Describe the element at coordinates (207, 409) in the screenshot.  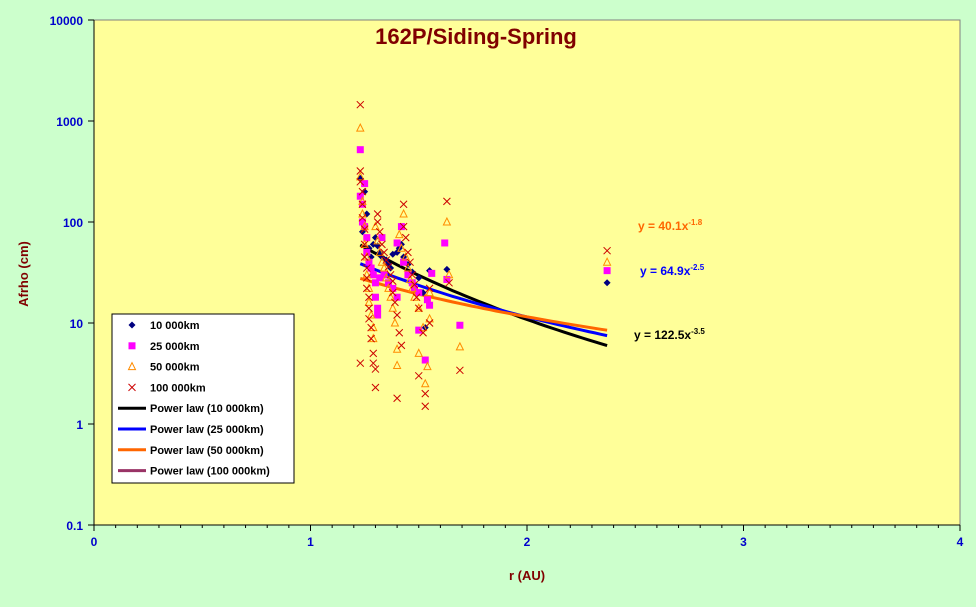
I see `legend-label: Power law (10 000km)` at that location.